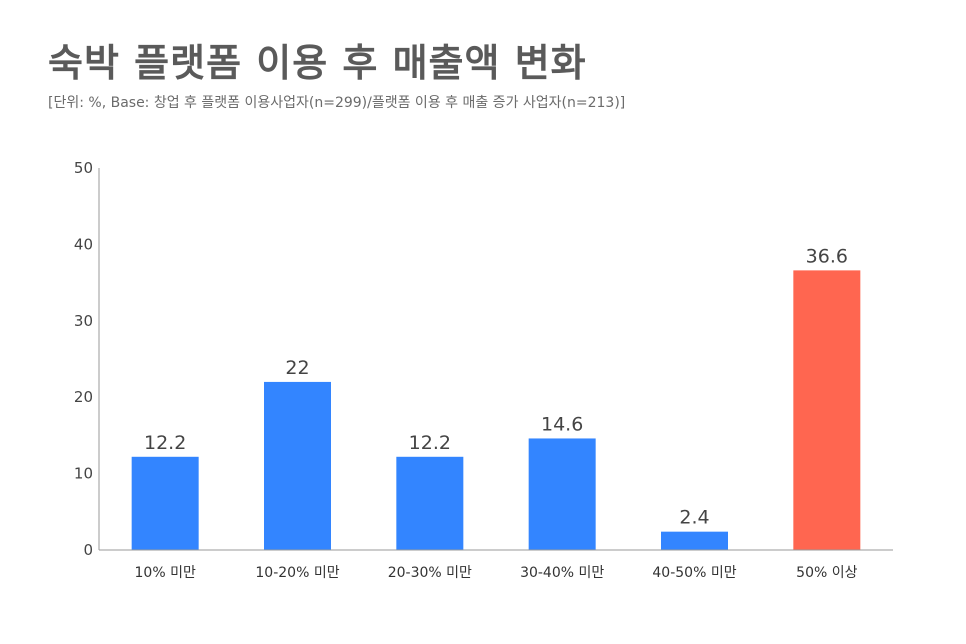  I want to click on y-tick-label: 10, so click(83, 474).